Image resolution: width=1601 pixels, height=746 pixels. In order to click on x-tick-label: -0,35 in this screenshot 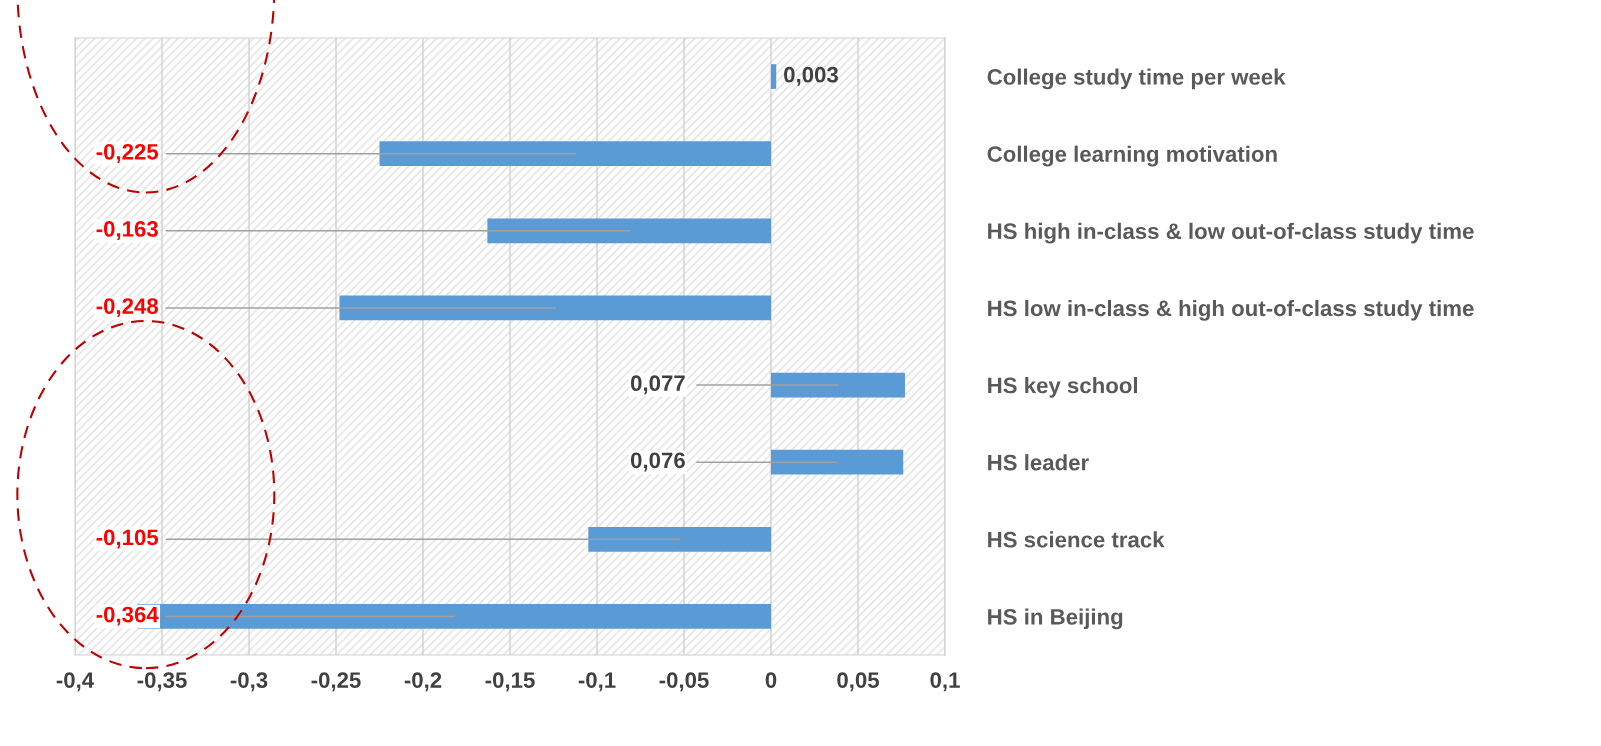, I will do `click(162, 682)`.